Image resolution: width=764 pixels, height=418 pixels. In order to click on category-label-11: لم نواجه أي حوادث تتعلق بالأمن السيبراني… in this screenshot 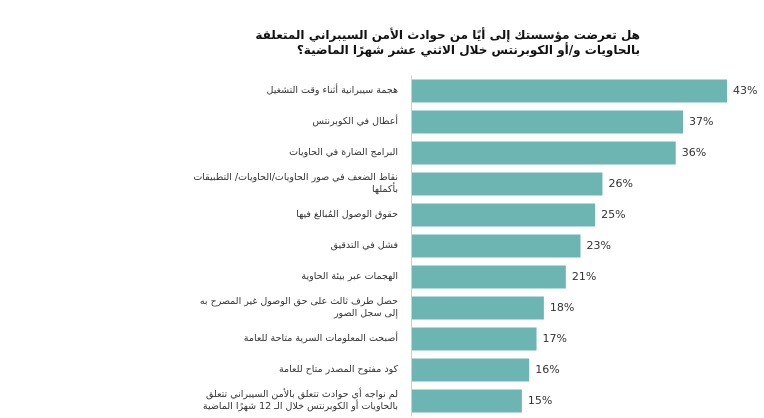, I will do `click(300, 400)`.